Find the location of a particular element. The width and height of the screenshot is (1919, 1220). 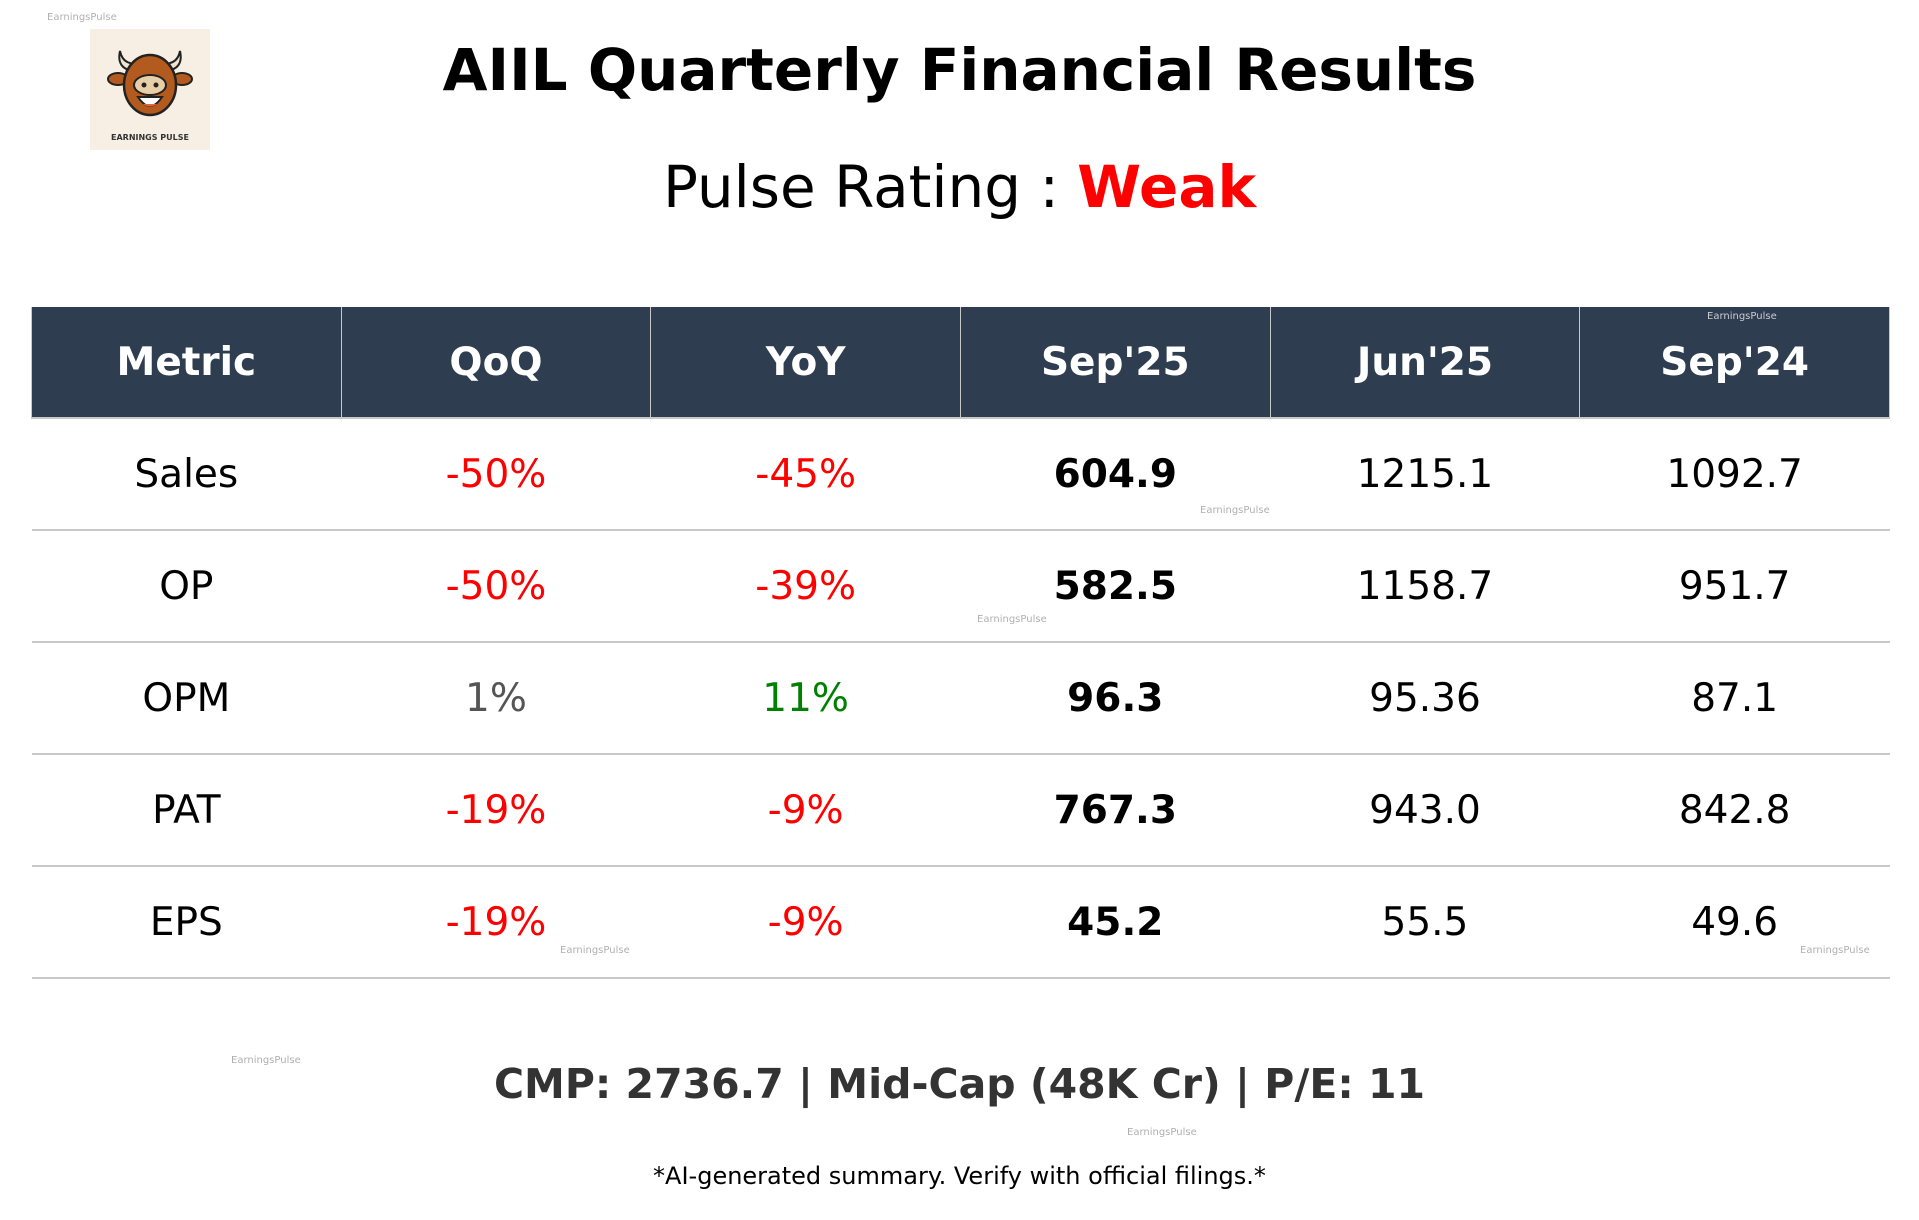

header-qoq: QoQ is located at coordinates (496, 363).